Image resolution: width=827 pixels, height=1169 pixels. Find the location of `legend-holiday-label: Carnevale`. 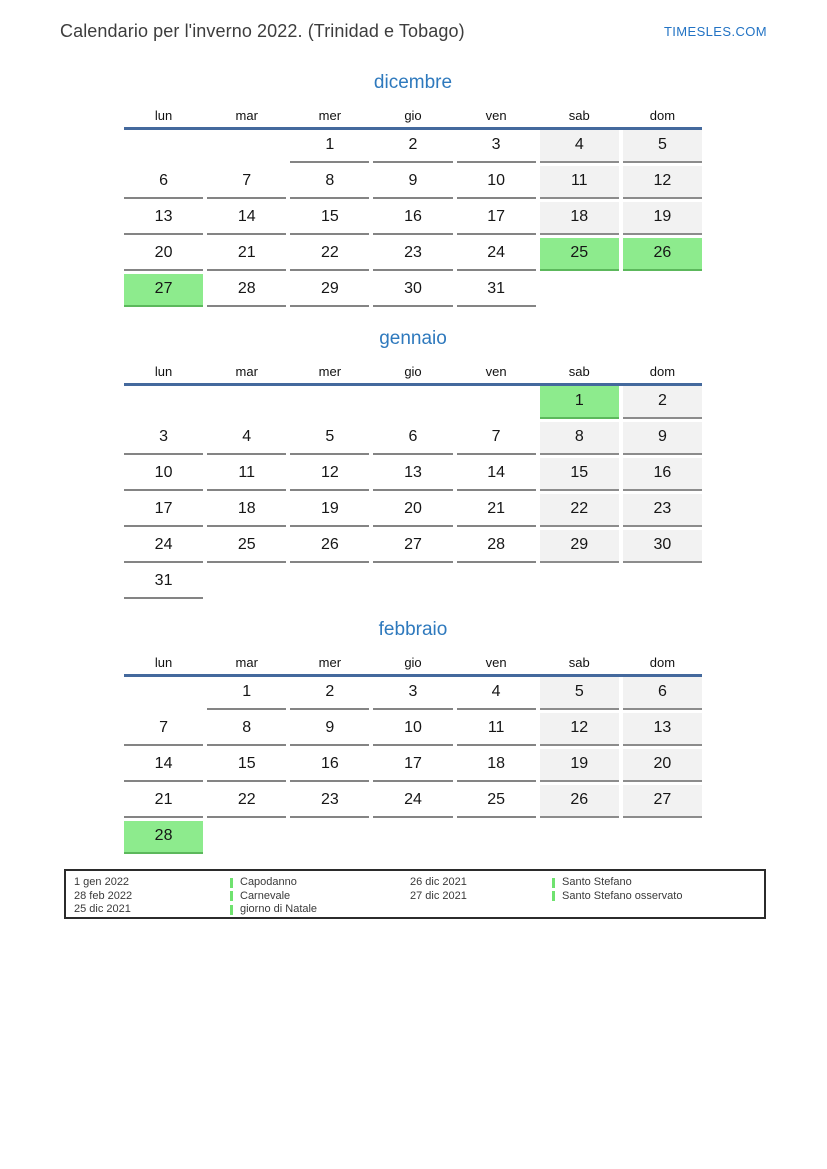

legend-holiday-label: Carnevale is located at coordinates (265, 895).